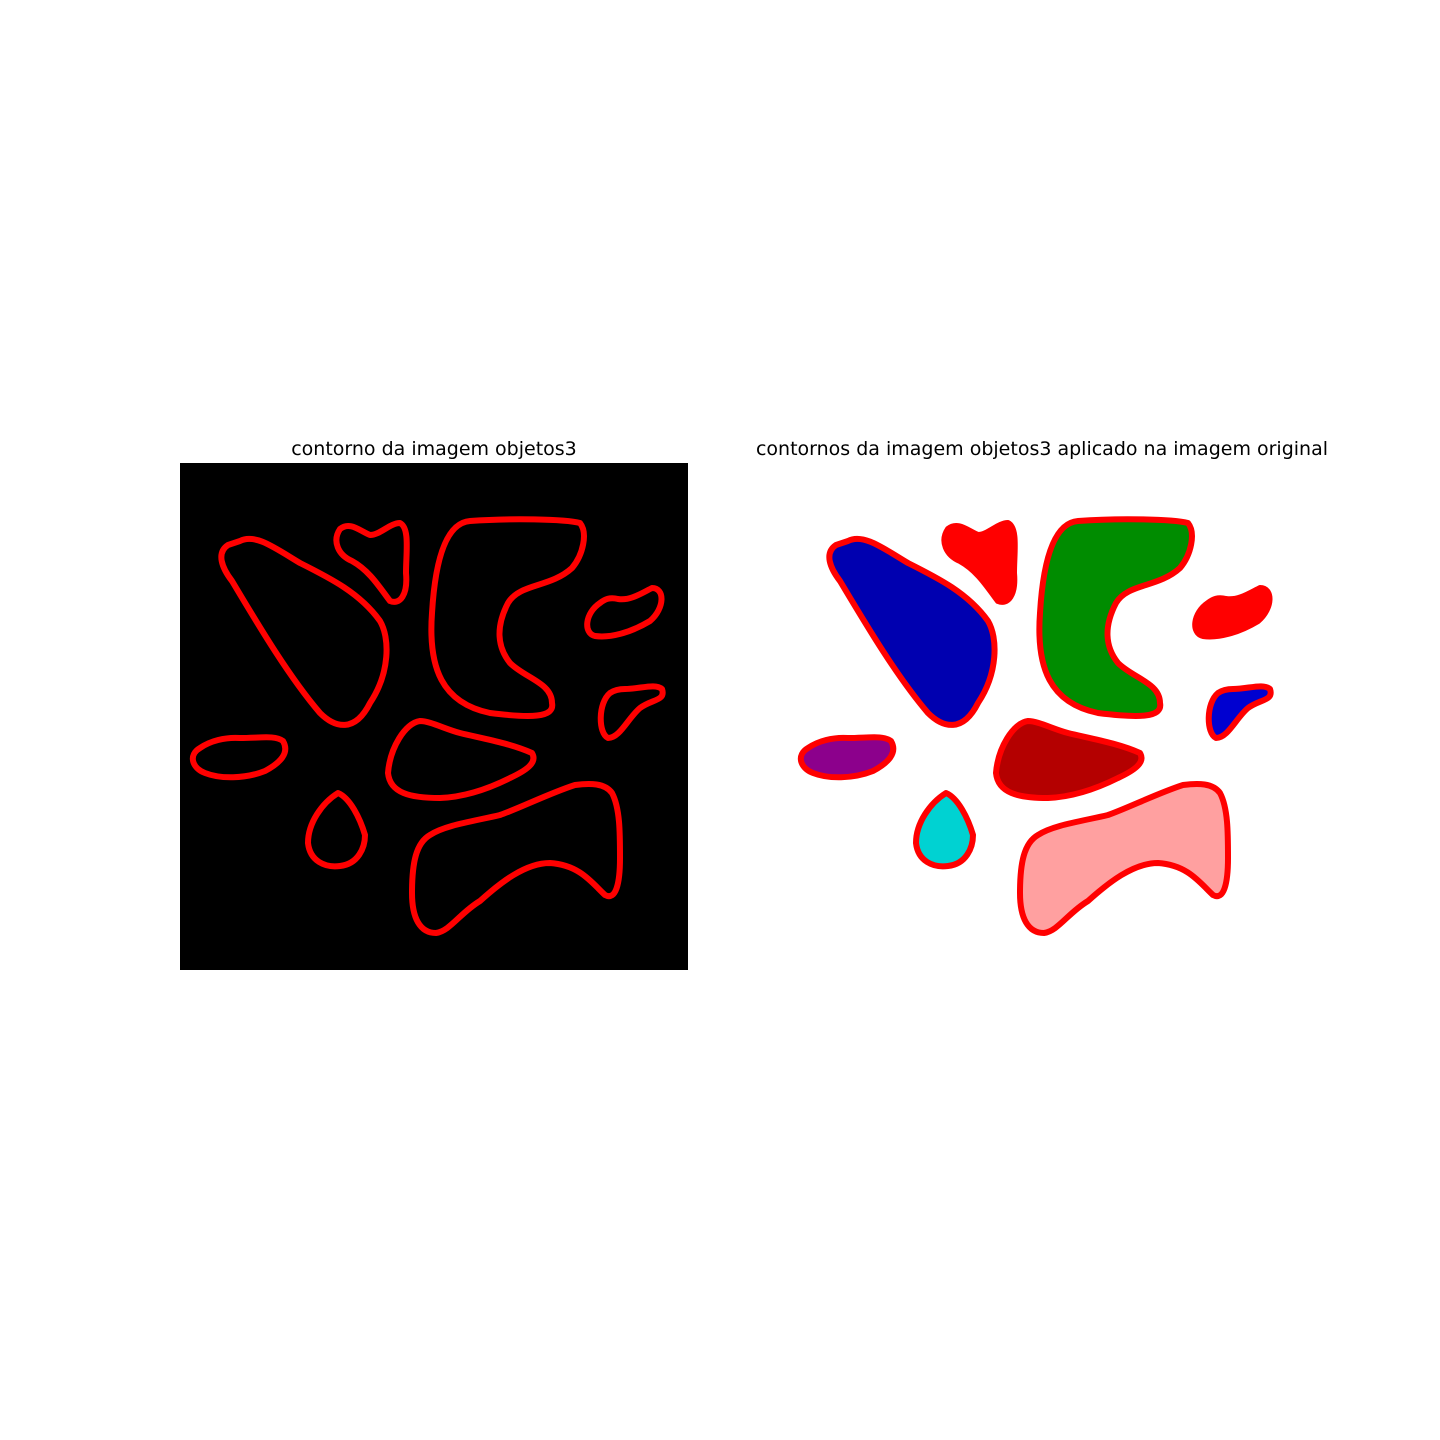  I want to click on filled-object-small-heart, so click(979, 562).